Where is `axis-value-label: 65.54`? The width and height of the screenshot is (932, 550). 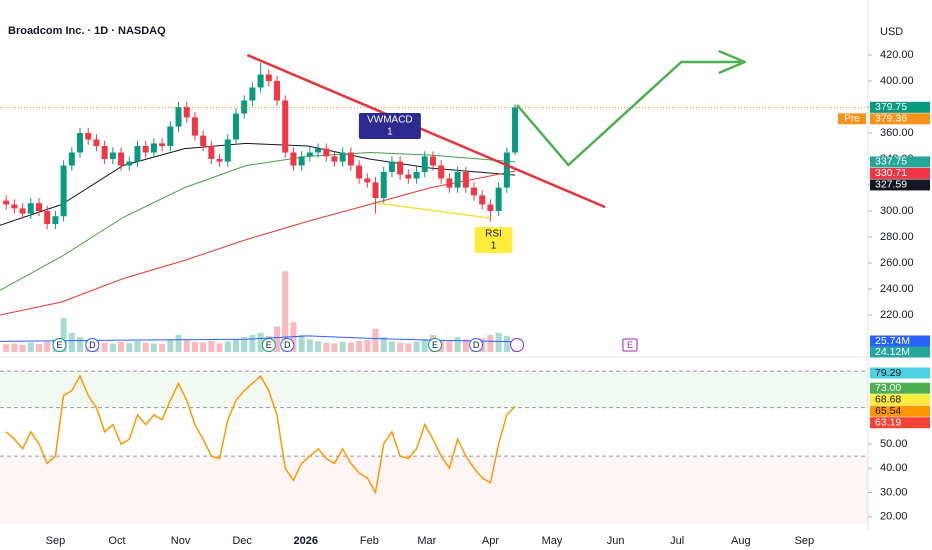 axis-value-label: 65.54 is located at coordinates (888, 411).